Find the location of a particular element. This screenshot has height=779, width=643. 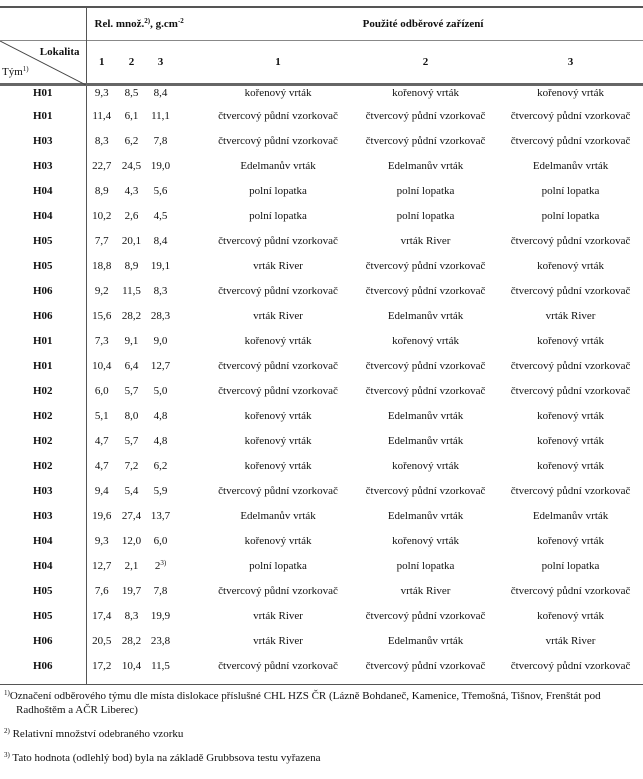

lokalita-label: Lokalita is located at coordinates (59, 51).